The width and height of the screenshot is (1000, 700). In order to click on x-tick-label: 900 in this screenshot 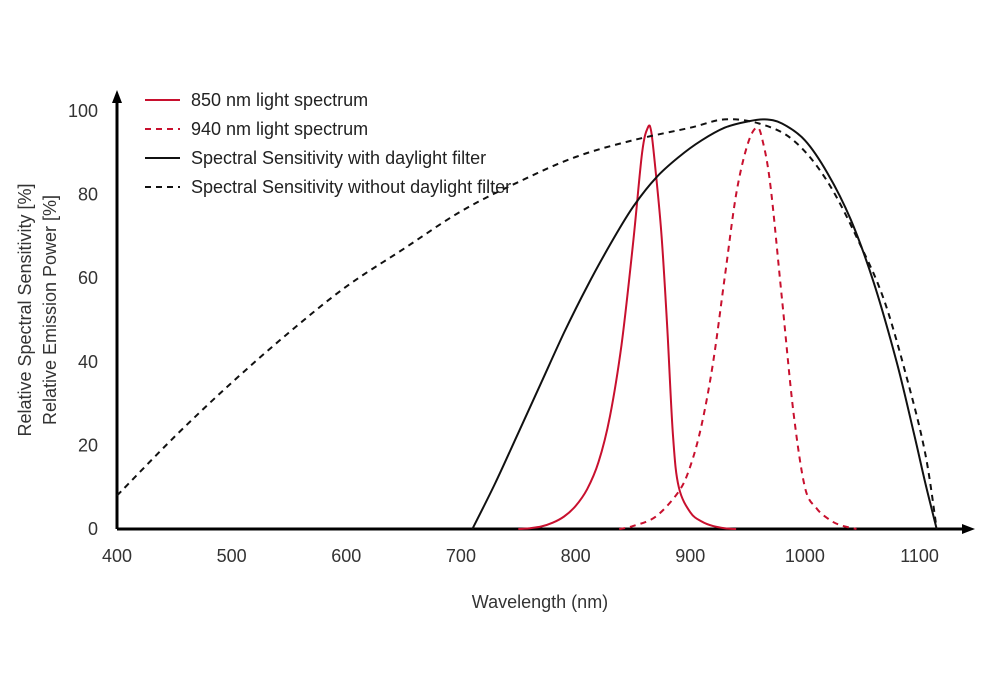, I will do `click(690, 556)`.